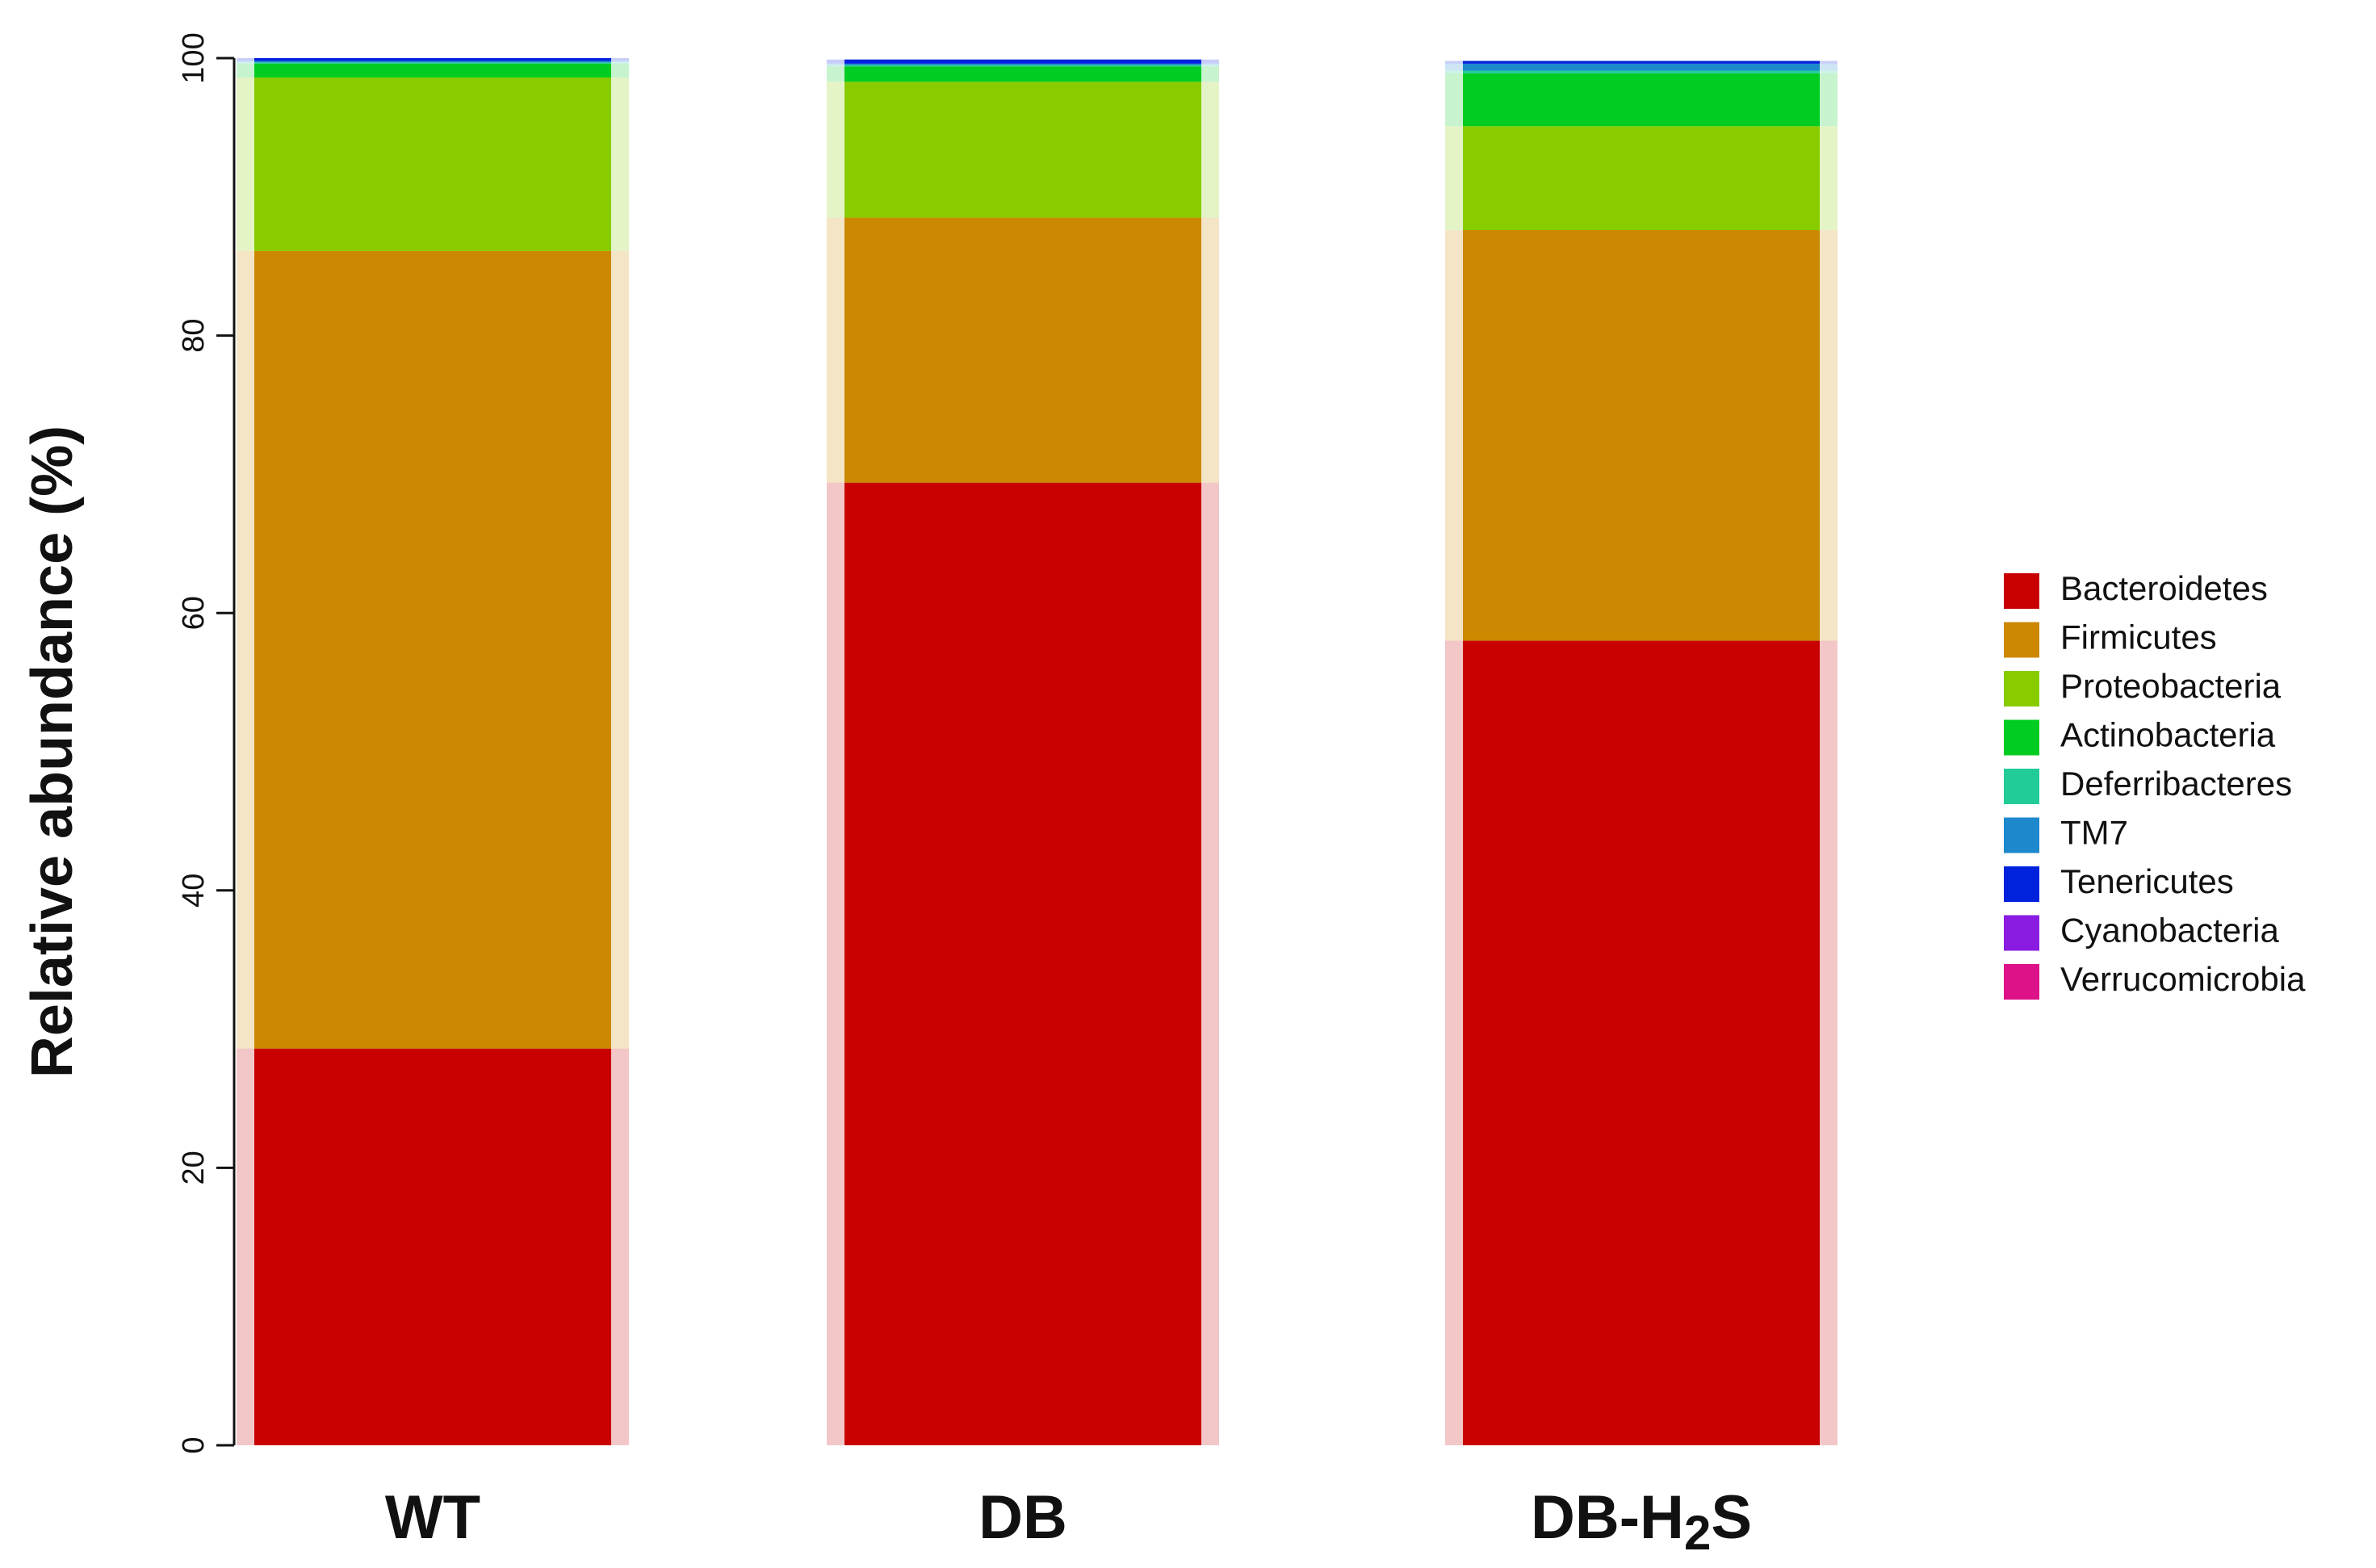  Describe the element at coordinates (432, 1246) in the screenshot. I see `bar-segment-wt-bacteroidetes` at that location.